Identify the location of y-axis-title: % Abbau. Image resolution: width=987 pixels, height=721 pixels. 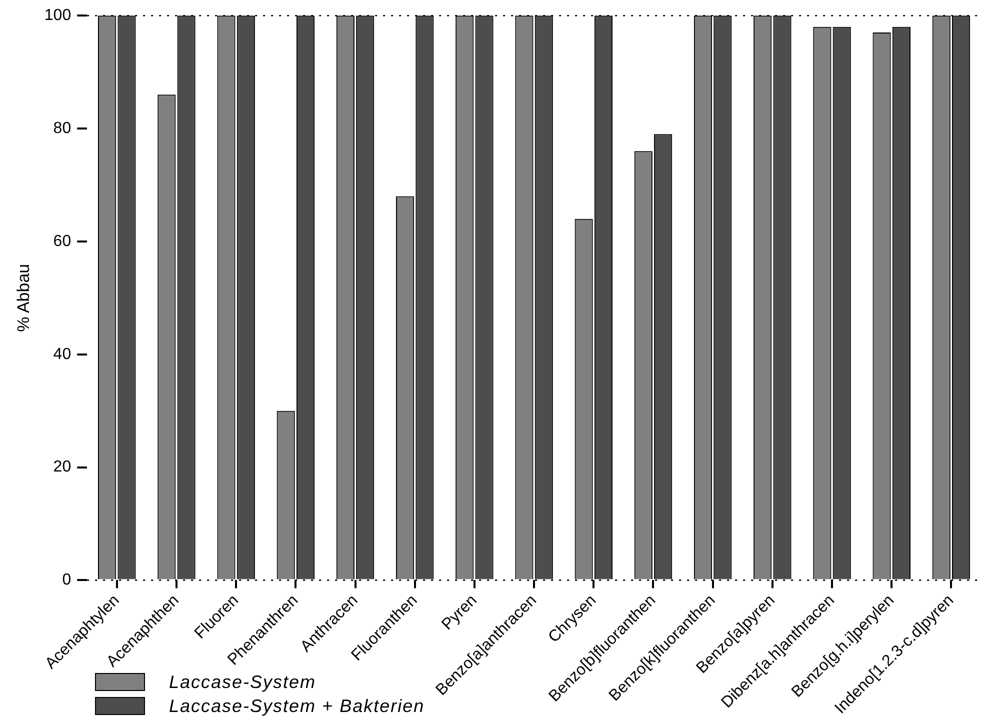
(23, 298).